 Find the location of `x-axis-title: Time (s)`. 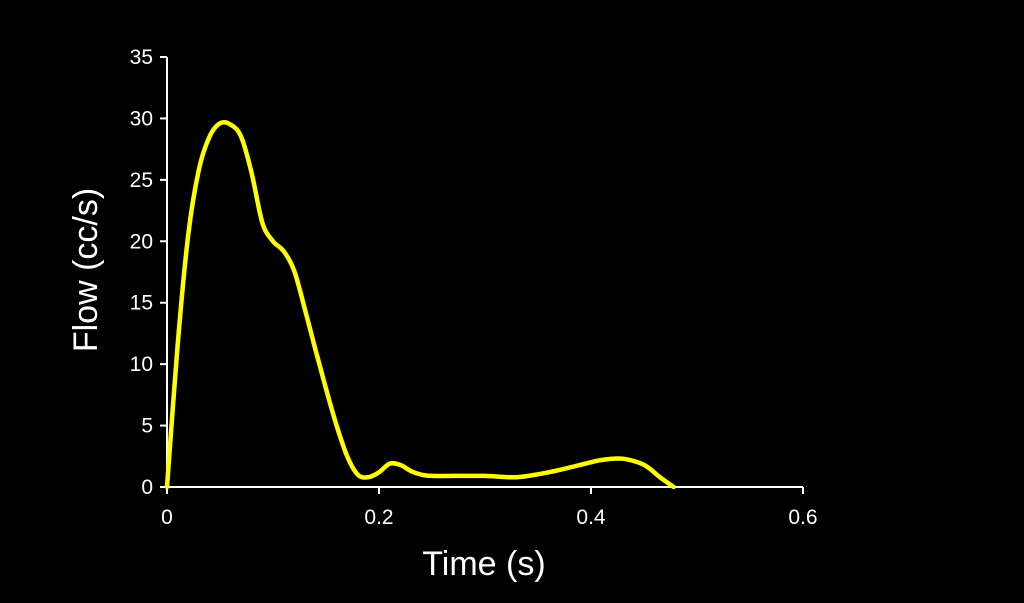

x-axis-title: Time (s) is located at coordinates (483, 564).